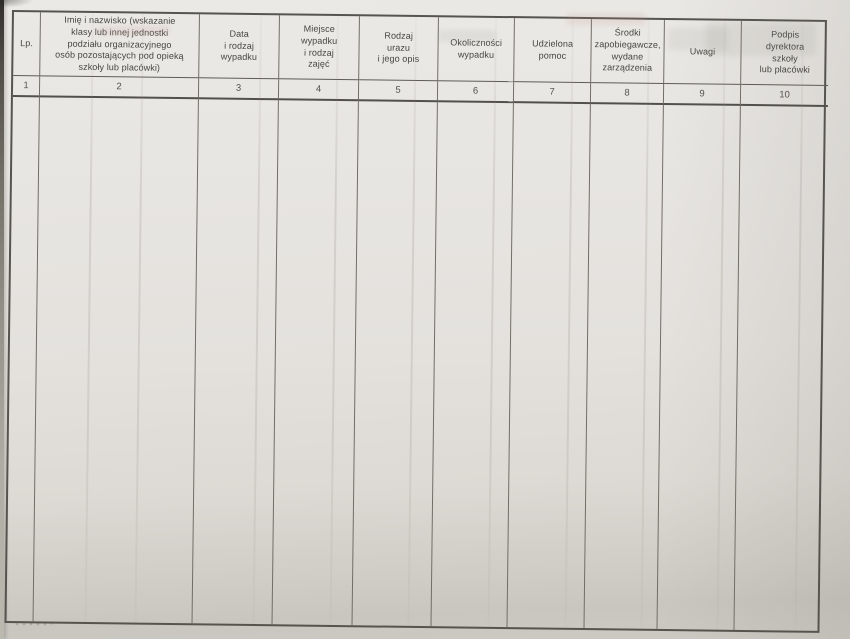 This screenshot has width=850, height=639. I want to click on body-cell-director-signature, so click(780, 368).